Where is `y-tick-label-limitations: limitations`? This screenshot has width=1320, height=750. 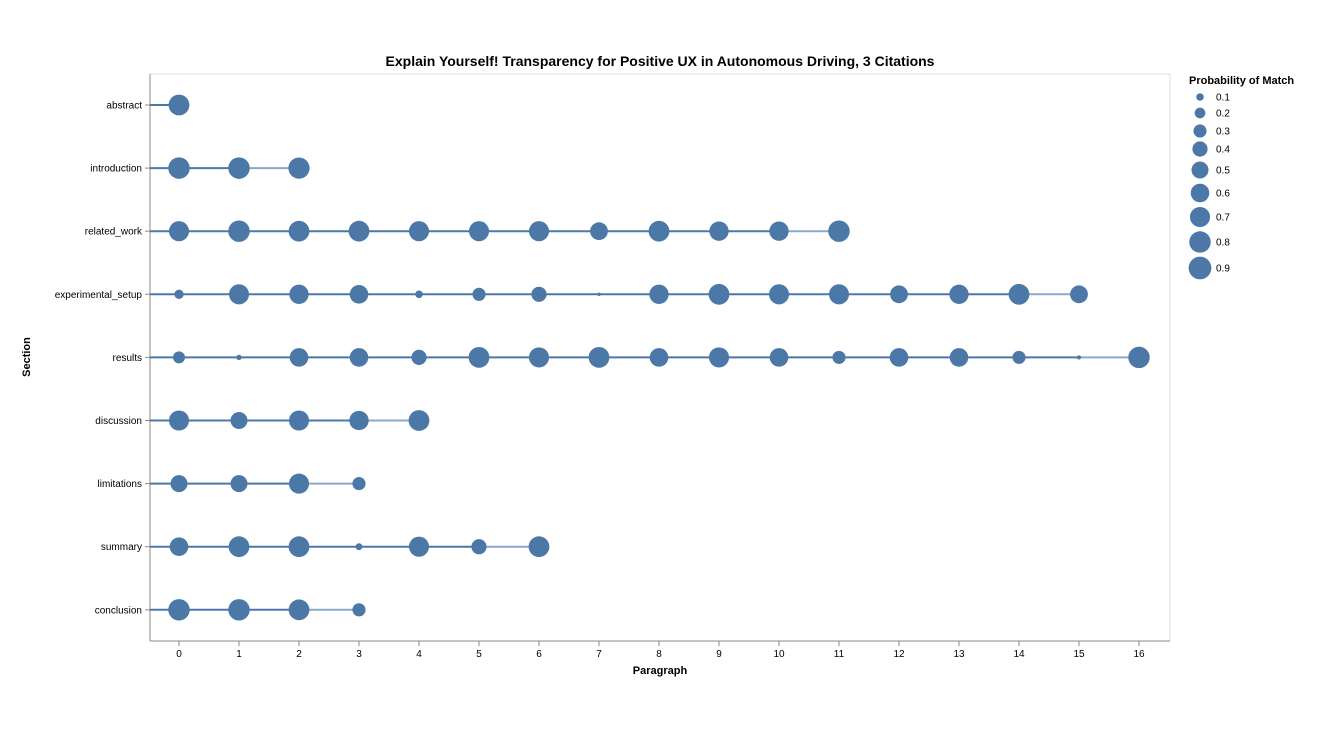
y-tick-label-limitations: limitations is located at coordinates (120, 484).